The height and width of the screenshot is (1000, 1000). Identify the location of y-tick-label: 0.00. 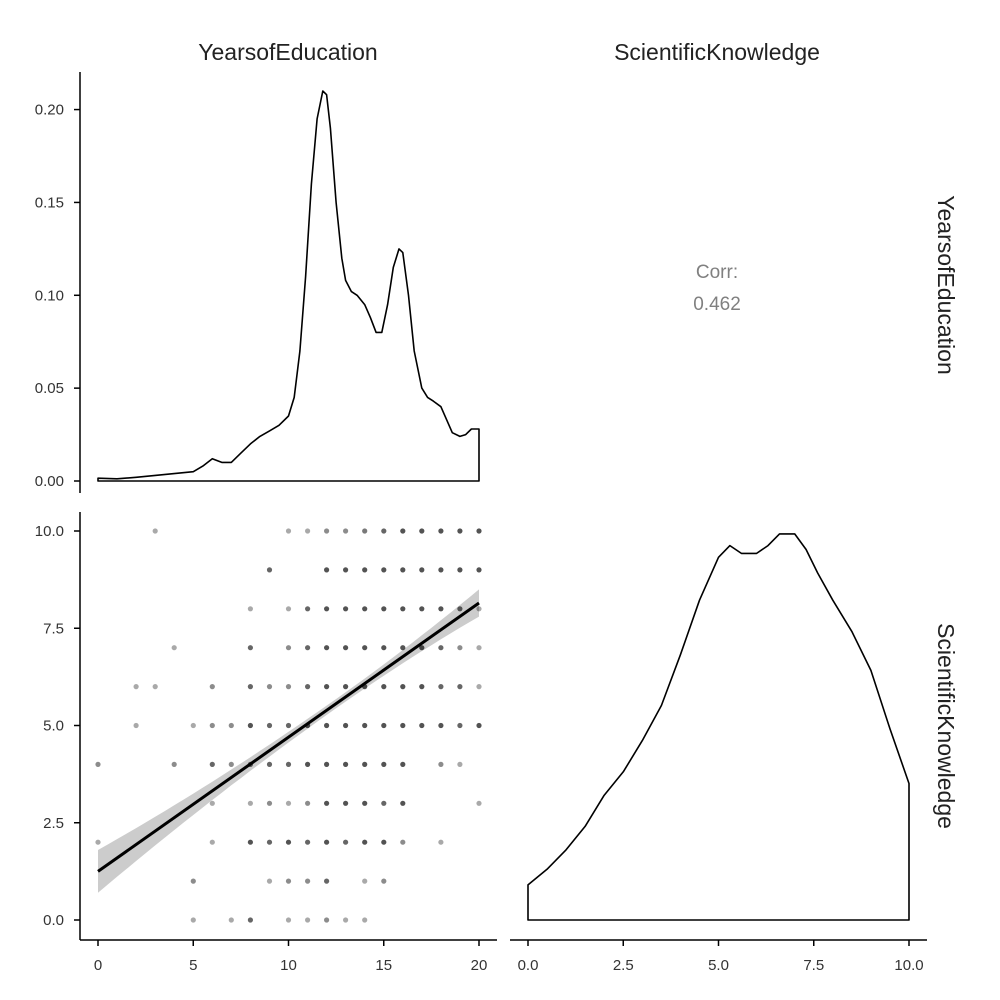
(49, 481).